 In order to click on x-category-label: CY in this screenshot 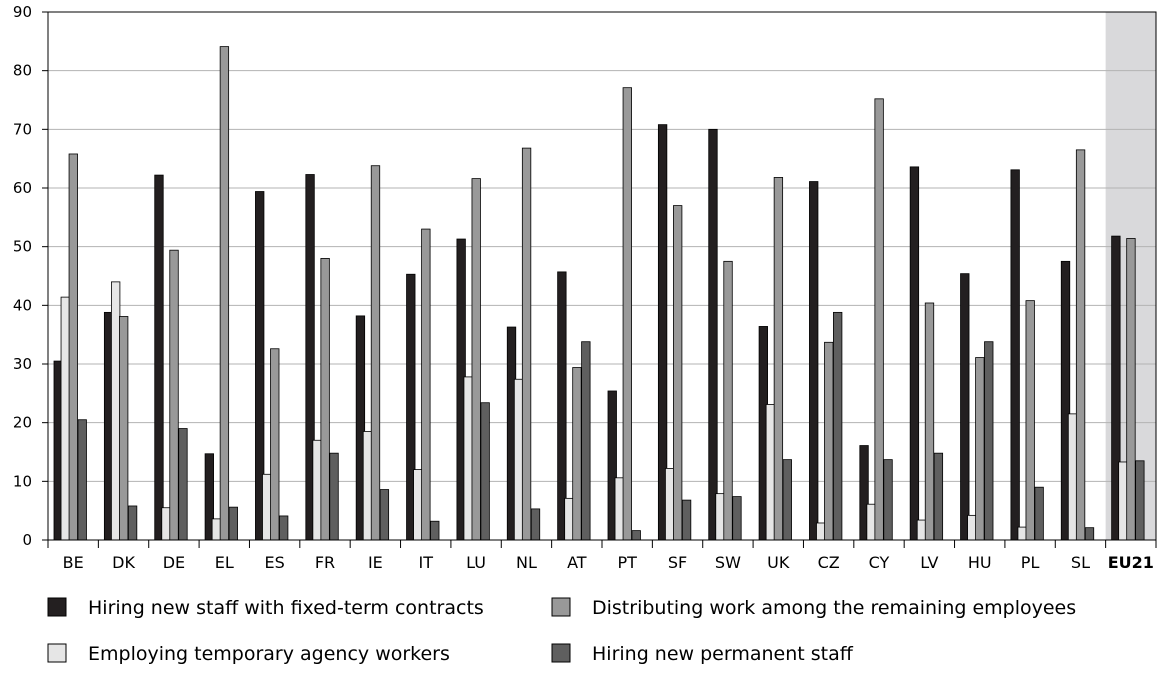, I will do `click(879, 562)`.